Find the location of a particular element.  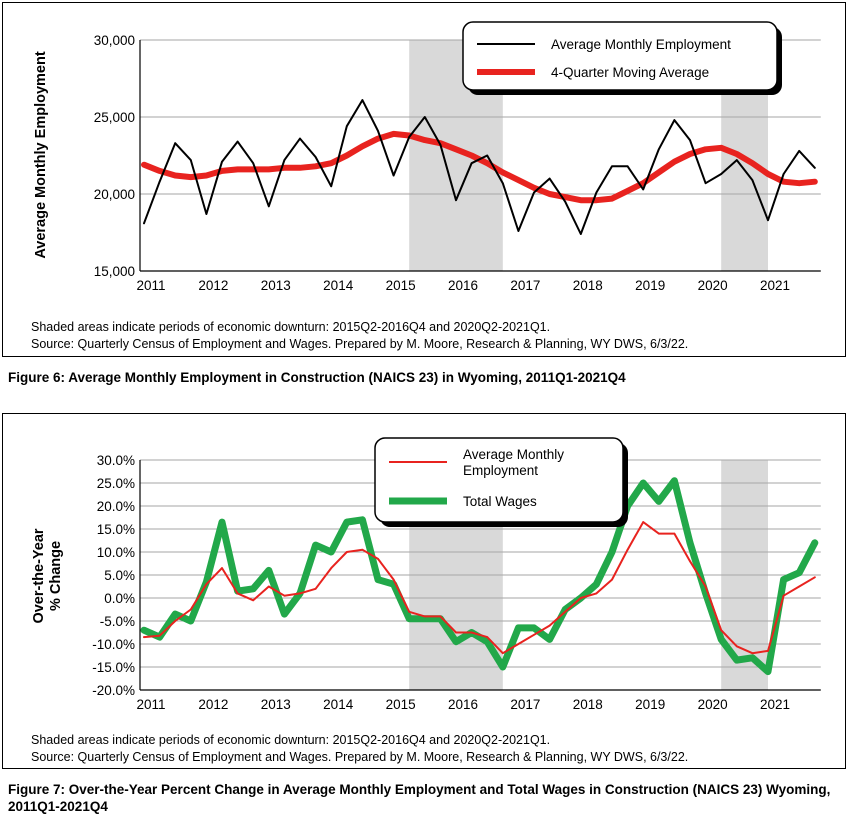

y-tick-label: -20.0% is located at coordinates (113, 690).